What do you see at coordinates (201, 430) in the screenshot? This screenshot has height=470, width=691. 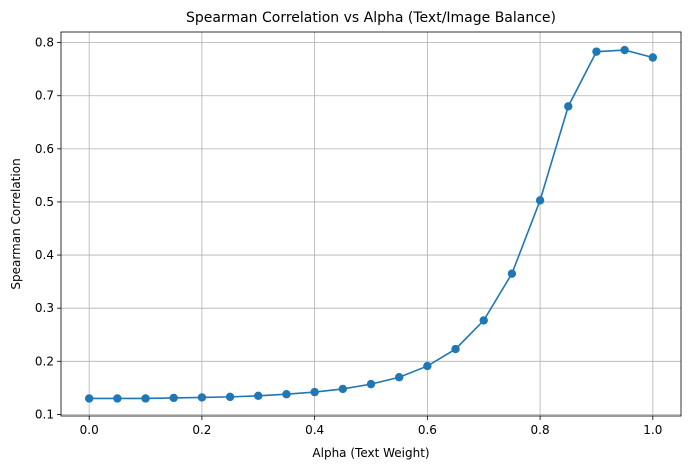 I see `x-tick-label: 0.2` at bounding box center [201, 430].